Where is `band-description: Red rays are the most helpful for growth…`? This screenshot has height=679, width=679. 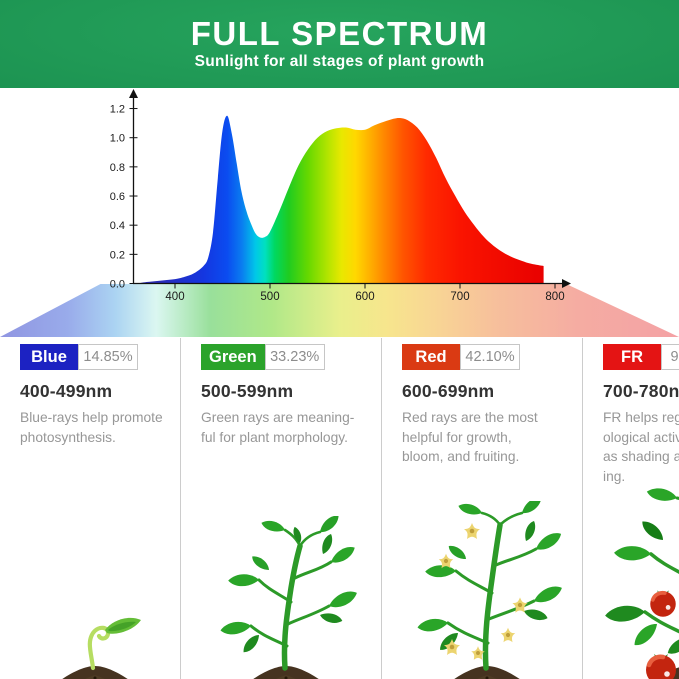
band-description: Red rays are the most helpful for growth… is located at coordinates (470, 437).